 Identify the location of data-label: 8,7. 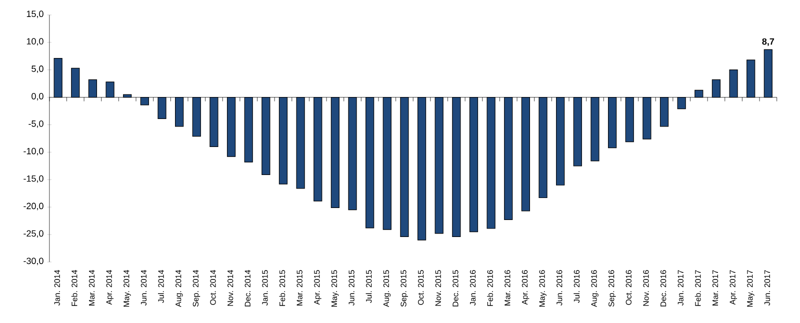
(768, 42).